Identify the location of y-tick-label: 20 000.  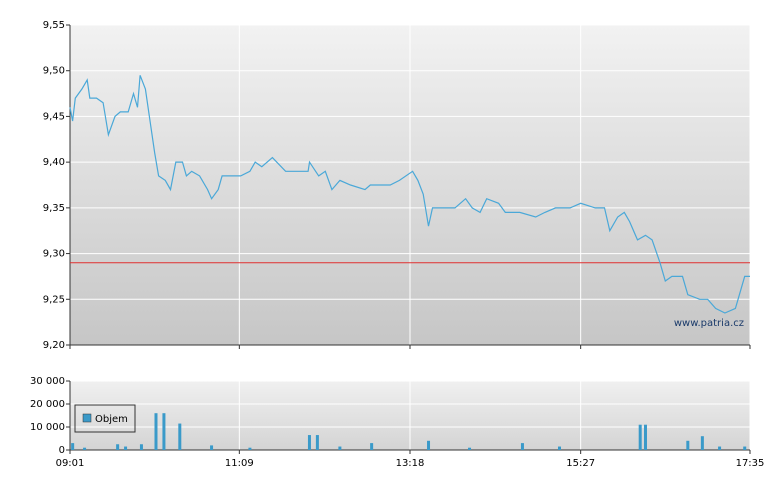
(47, 404).